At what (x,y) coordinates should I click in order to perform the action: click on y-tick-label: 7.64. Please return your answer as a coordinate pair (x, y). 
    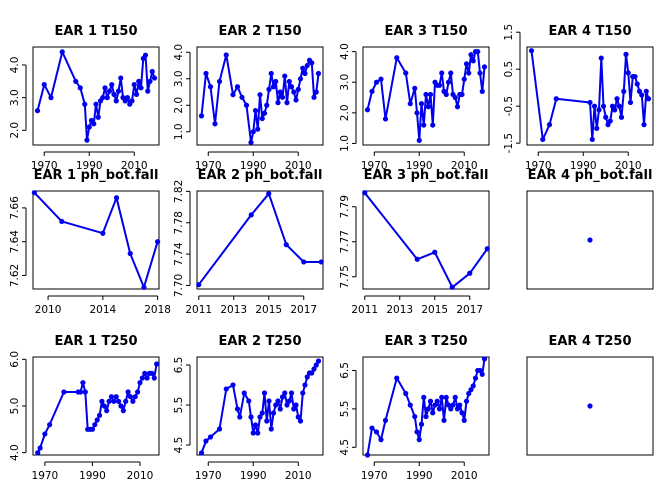
    Looking at the image, I should click on (15, 242).